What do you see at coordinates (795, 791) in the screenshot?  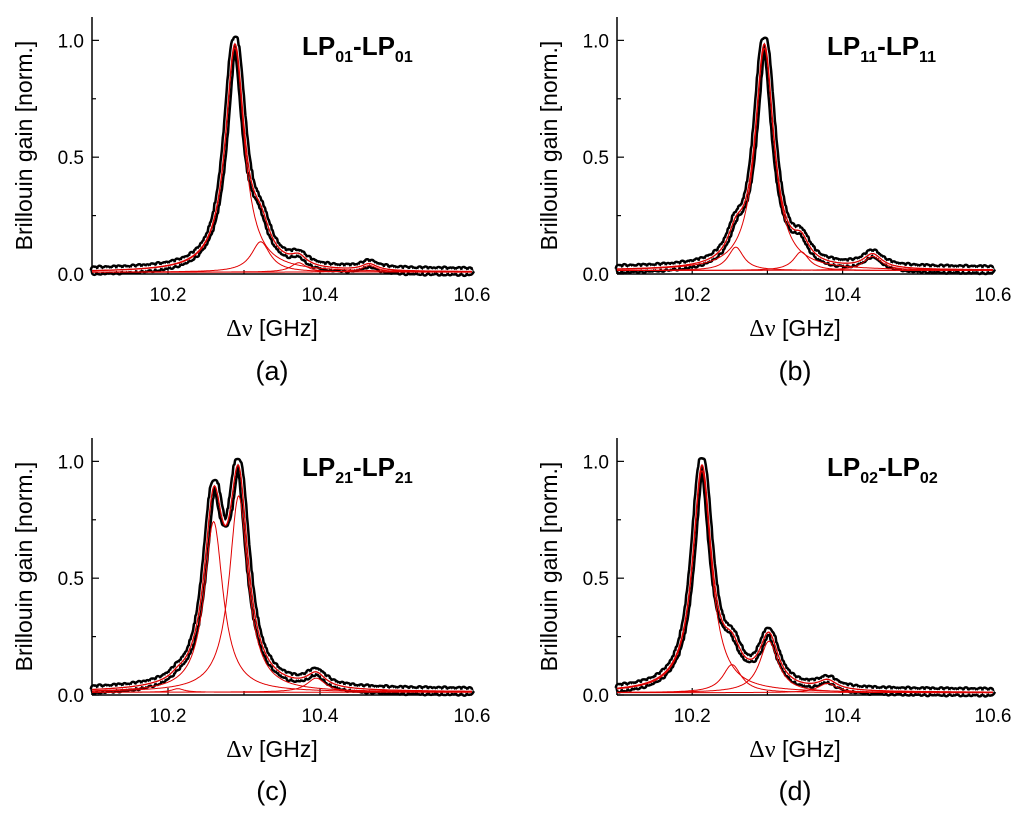 I see `panel-caption: (d)` at bounding box center [795, 791].